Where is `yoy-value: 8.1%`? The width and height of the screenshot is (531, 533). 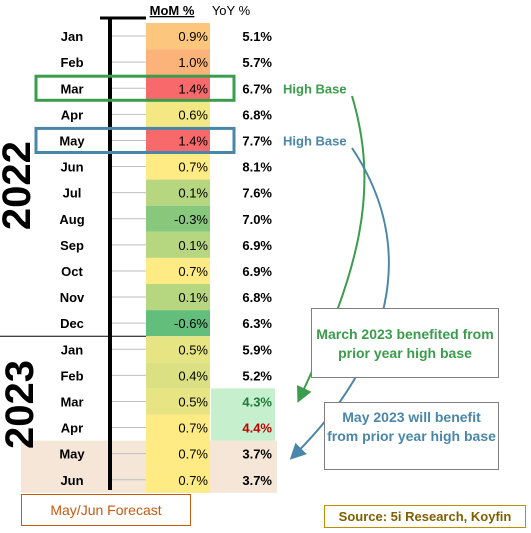 yoy-value: 8.1% is located at coordinates (257, 167).